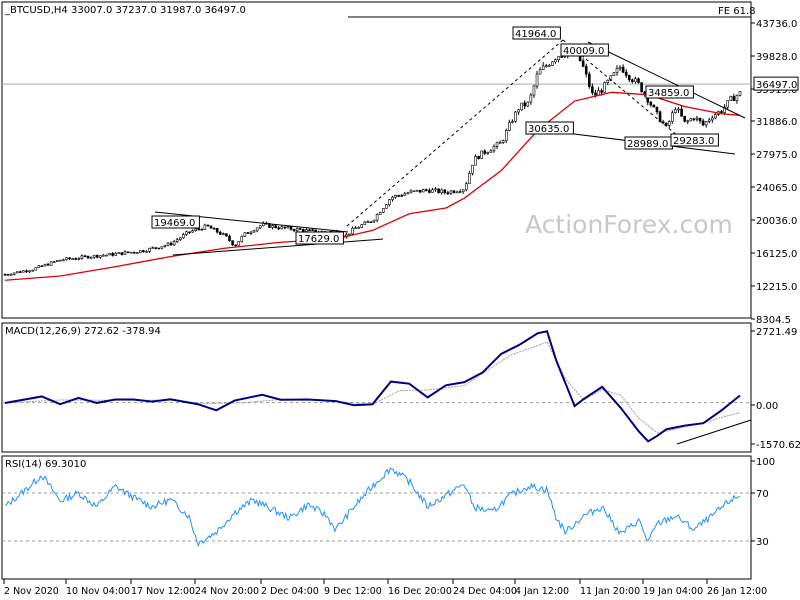 This screenshot has height=600, width=800. What do you see at coordinates (227, 591) in the screenshot?
I see `time-tick-label: 24 Nov 20:00` at bounding box center [227, 591].